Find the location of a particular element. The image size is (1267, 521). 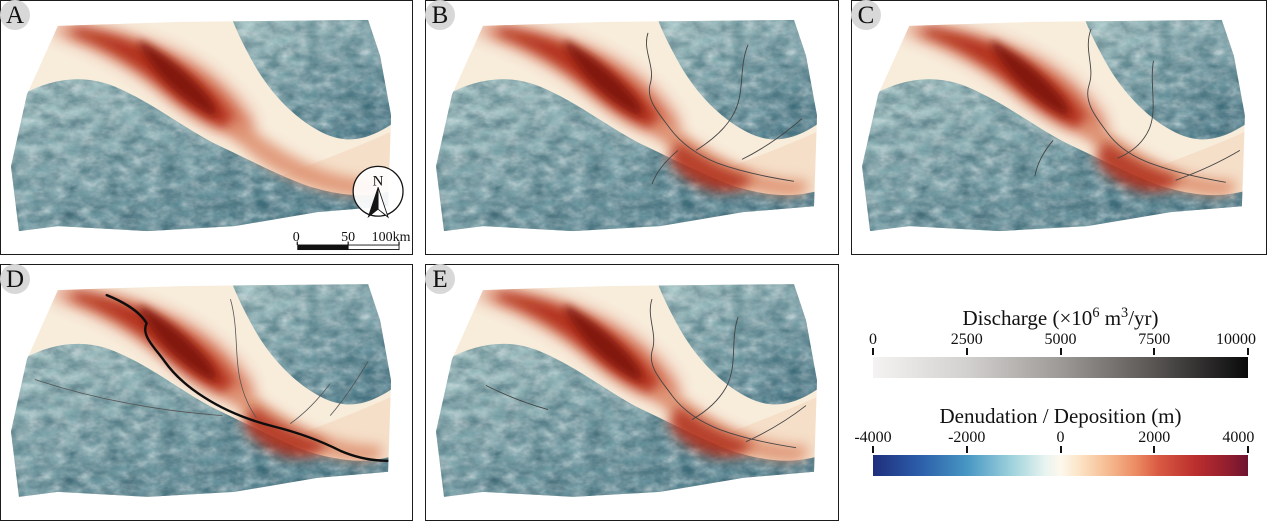

panel-letter: D is located at coordinates (15, 279).